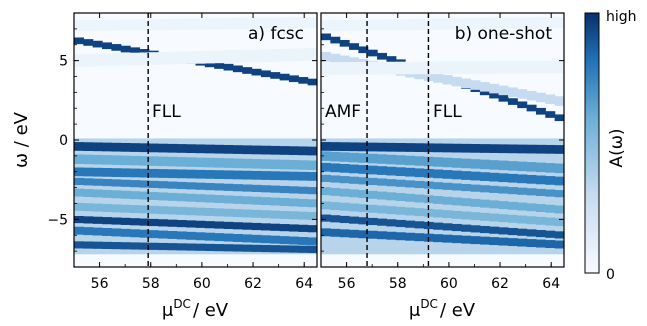 This screenshot has width=647, height=326. I want to click on xtick-label: 58, so click(151, 284).